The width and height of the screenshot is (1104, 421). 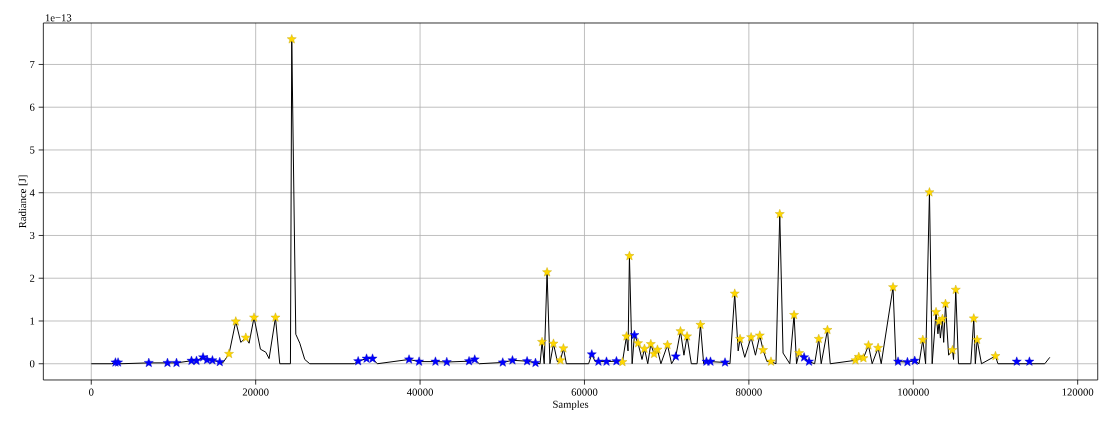 What do you see at coordinates (32, 193) in the screenshot?
I see `y-tick-label: 4` at bounding box center [32, 193].